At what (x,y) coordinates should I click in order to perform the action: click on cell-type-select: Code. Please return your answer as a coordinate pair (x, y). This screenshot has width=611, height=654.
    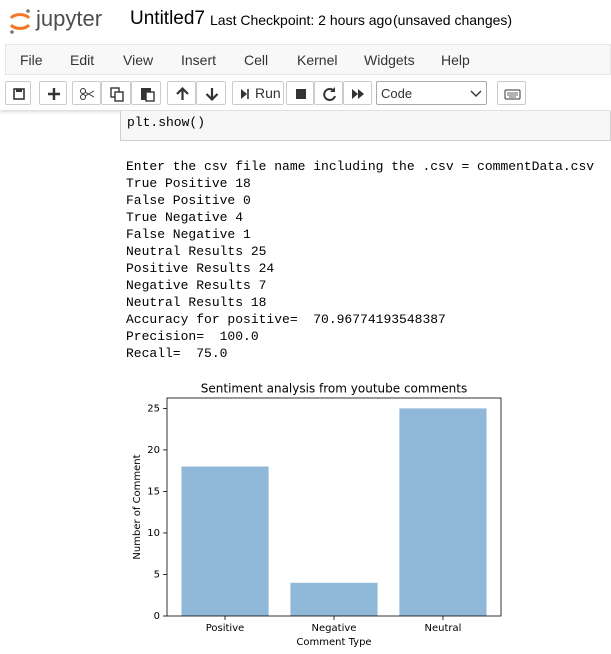
    Looking at the image, I should click on (431, 93).